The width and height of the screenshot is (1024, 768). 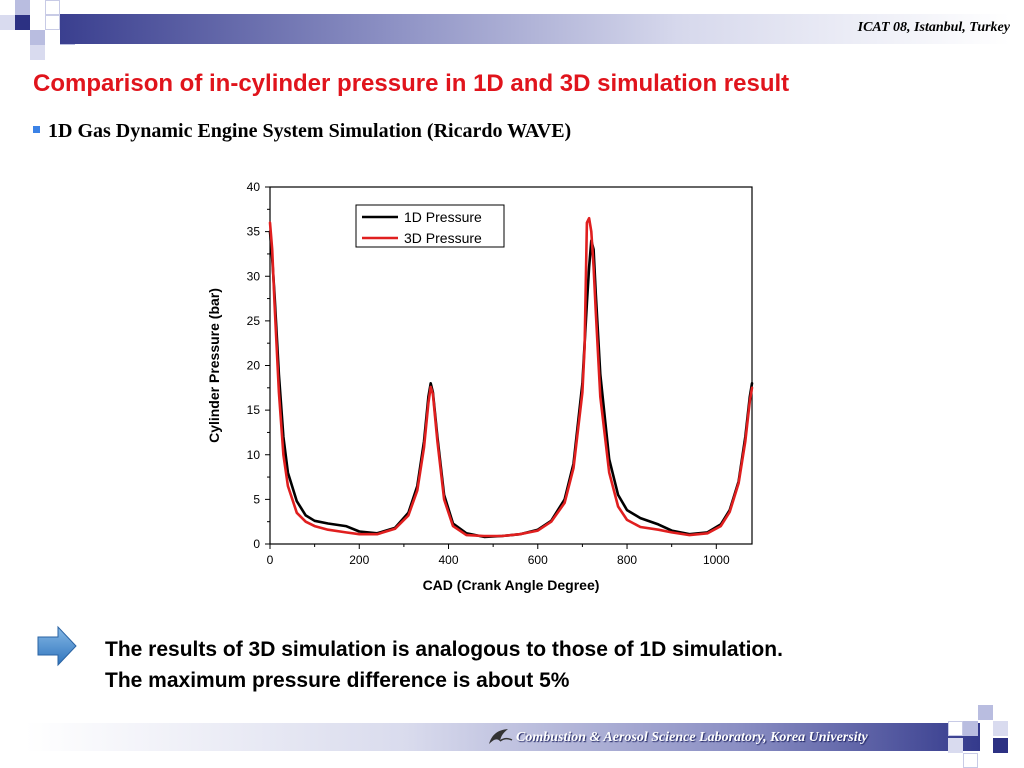 What do you see at coordinates (214, 365) in the screenshot?
I see `y-axis-label: Cylinder Pressure (bar)` at bounding box center [214, 365].